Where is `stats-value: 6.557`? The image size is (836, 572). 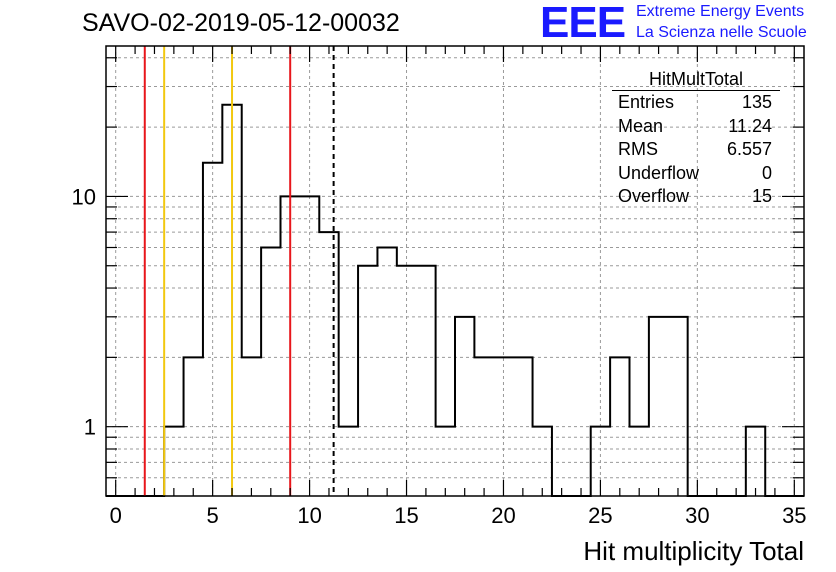
stats-value: 6.557 is located at coordinates (749, 149).